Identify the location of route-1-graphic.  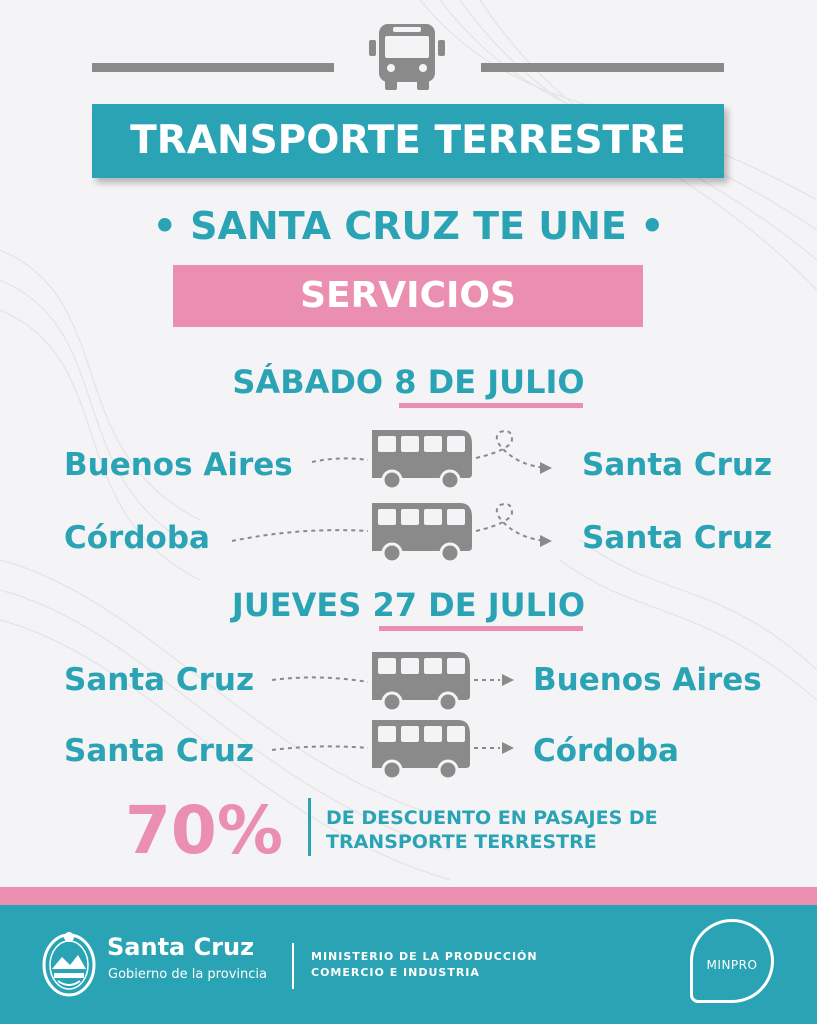
(431, 460).